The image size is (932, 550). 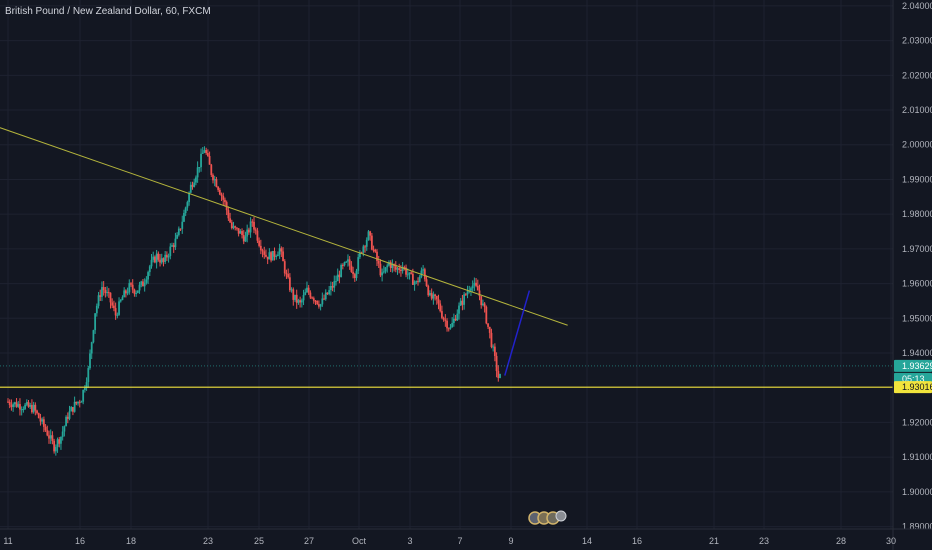 What do you see at coordinates (561, 516) in the screenshot?
I see `event-clock-icon` at bounding box center [561, 516].